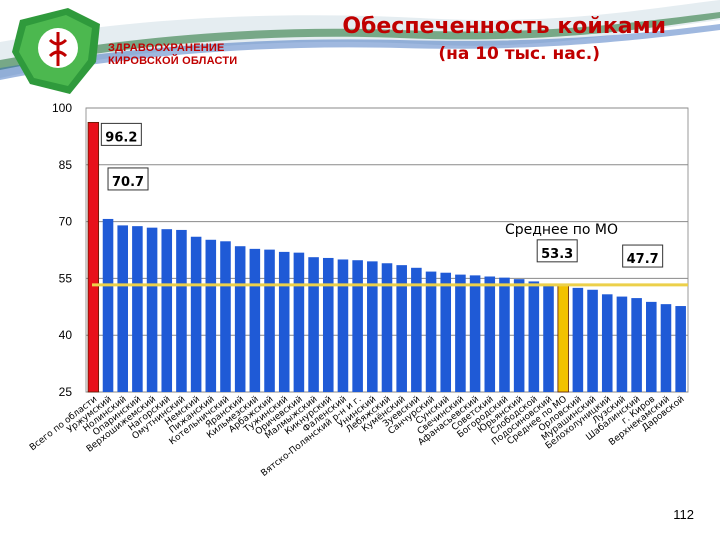 This screenshot has width=720, height=540. What do you see at coordinates (360, 40) in the screenshot?
I see `banner-ribbon` at bounding box center [360, 40].